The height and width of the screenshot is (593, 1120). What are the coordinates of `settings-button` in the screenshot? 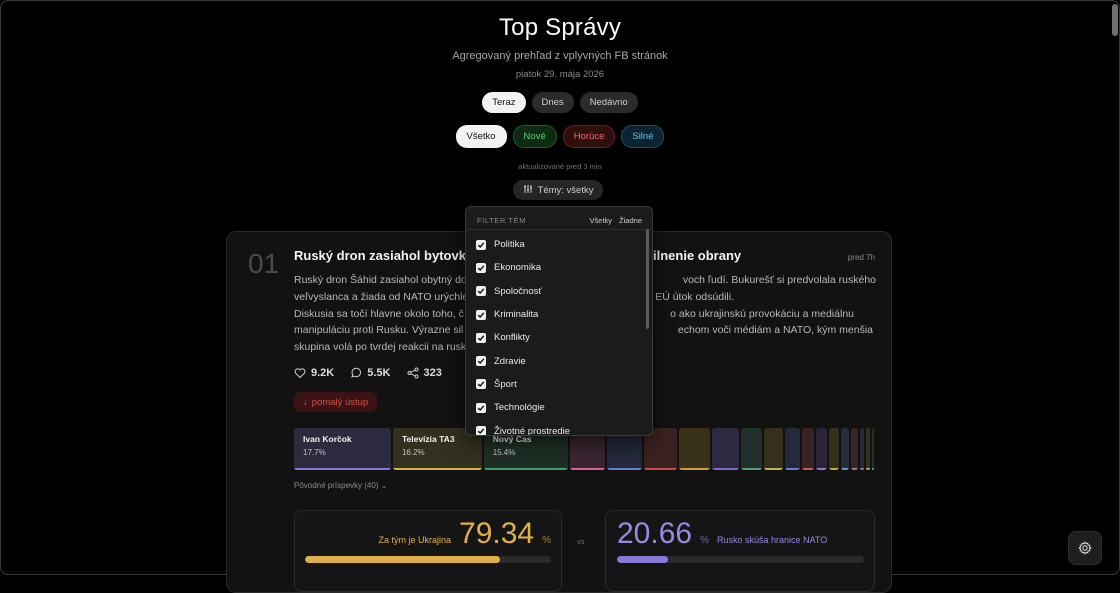 It's located at (1085, 548).